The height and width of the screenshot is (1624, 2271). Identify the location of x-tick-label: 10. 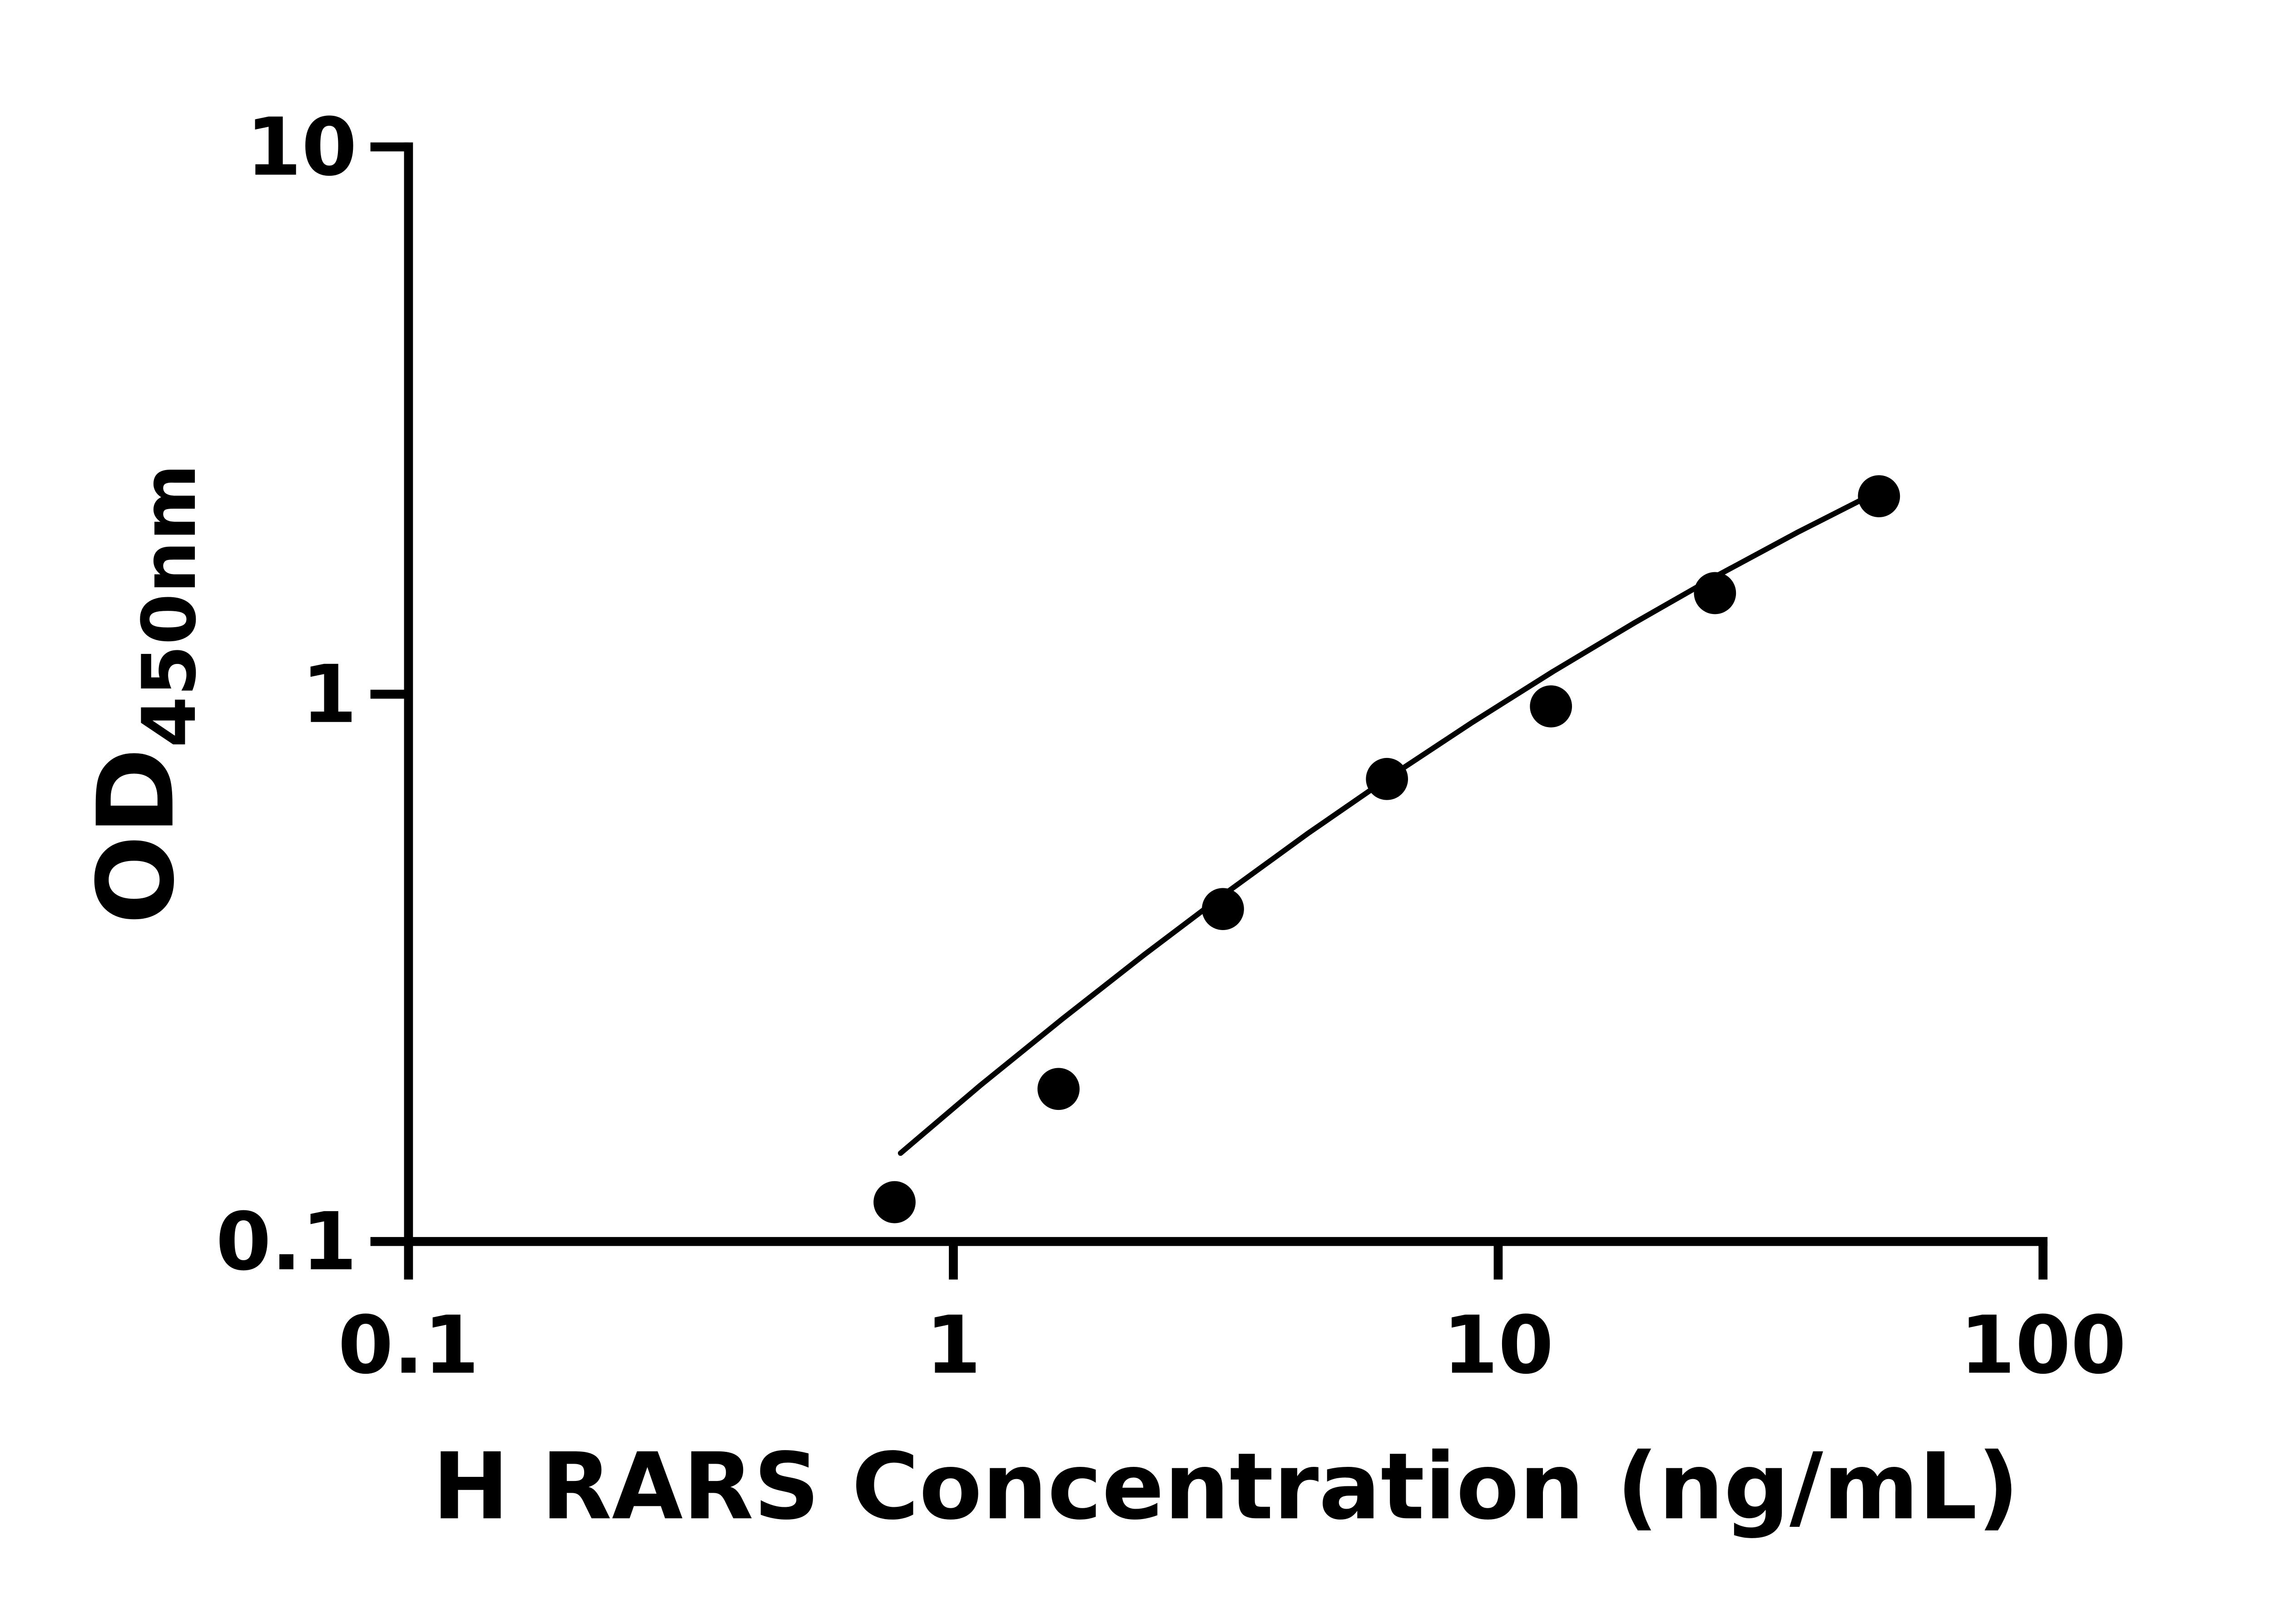
(1498, 1345).